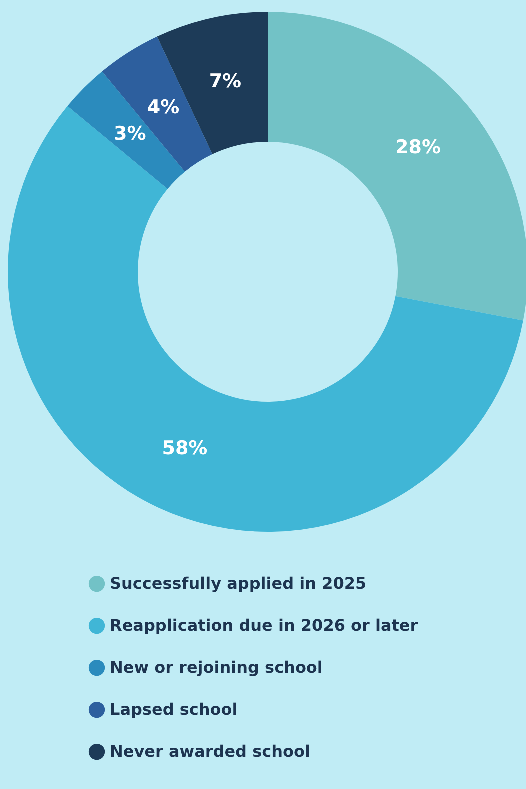  I want to click on legend-label: Successfully applied in 2025, so click(238, 583).